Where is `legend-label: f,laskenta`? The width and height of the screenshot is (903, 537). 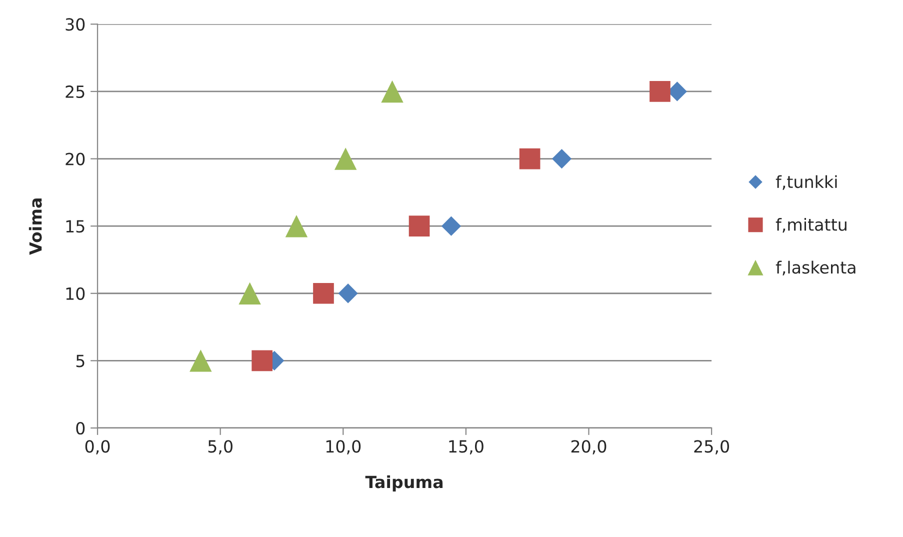
legend-label: f,laskenta is located at coordinates (816, 268).